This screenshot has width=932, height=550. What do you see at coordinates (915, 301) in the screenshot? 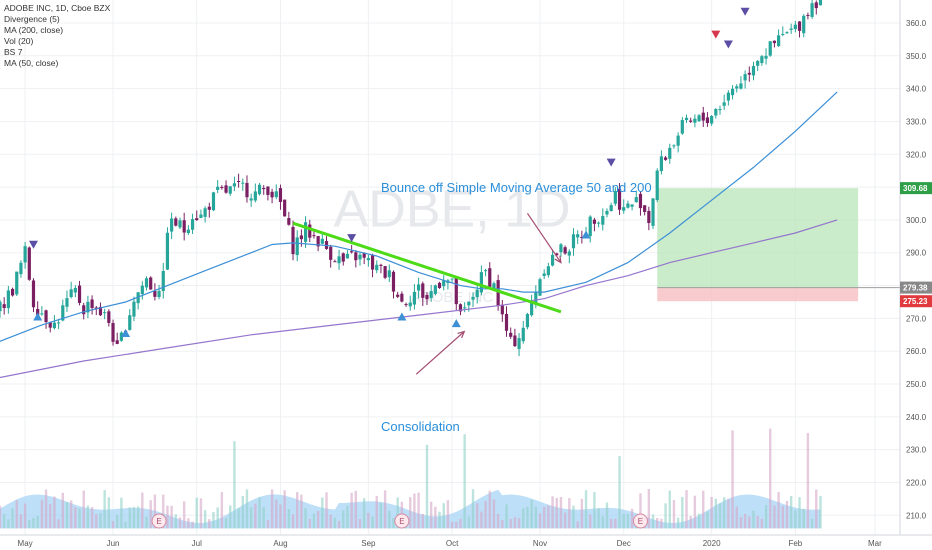
I see `stop-price-tag: 275.23` at bounding box center [915, 301].